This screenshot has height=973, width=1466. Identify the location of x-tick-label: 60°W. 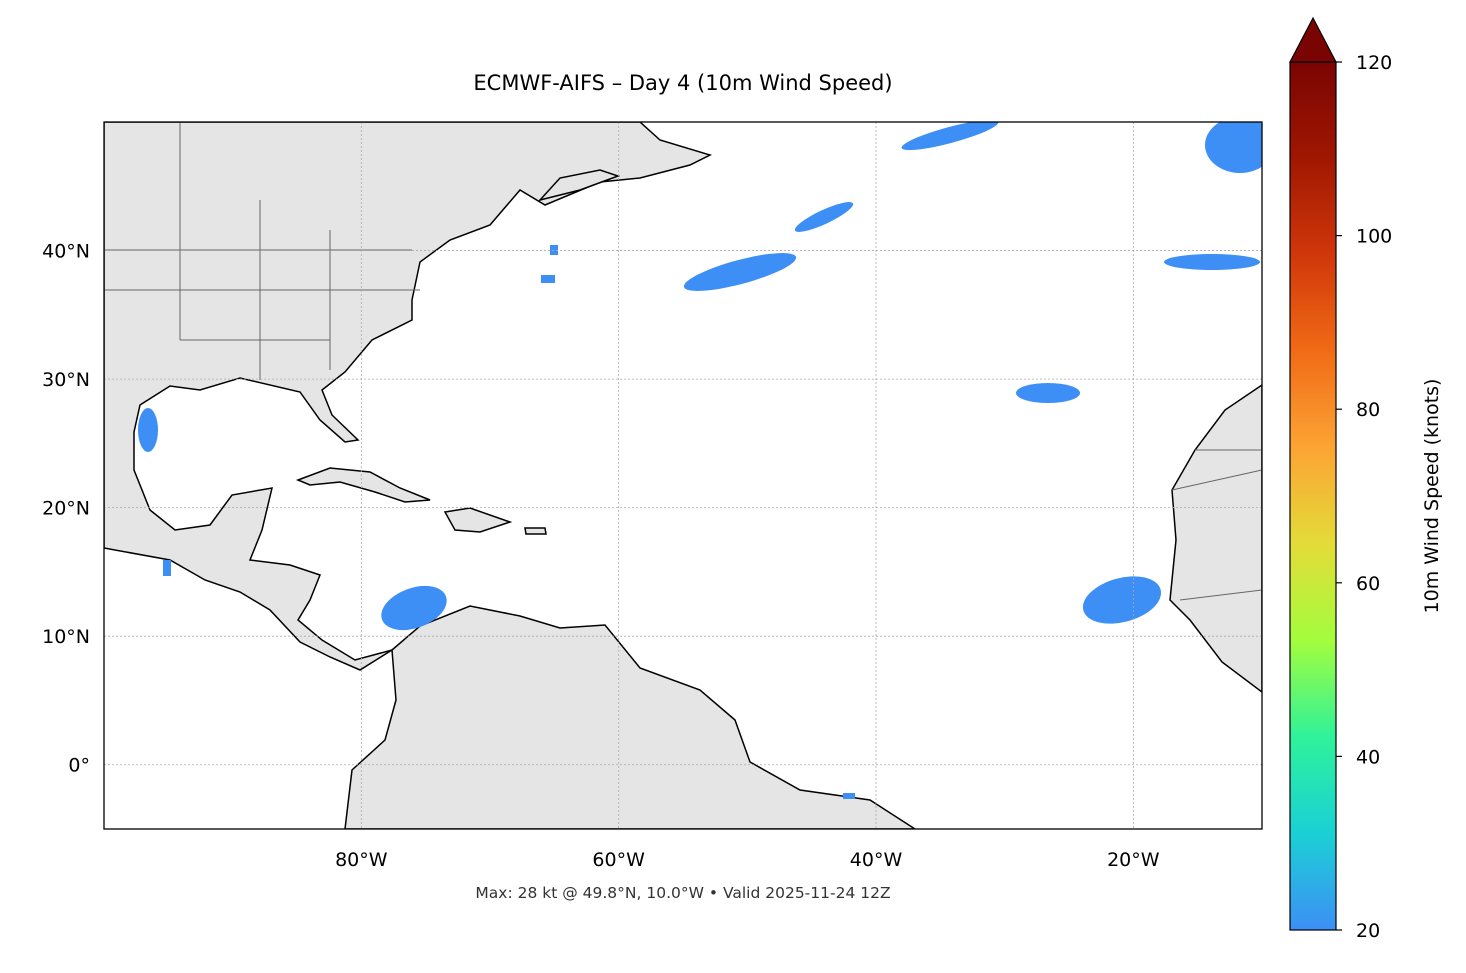
(618, 860).